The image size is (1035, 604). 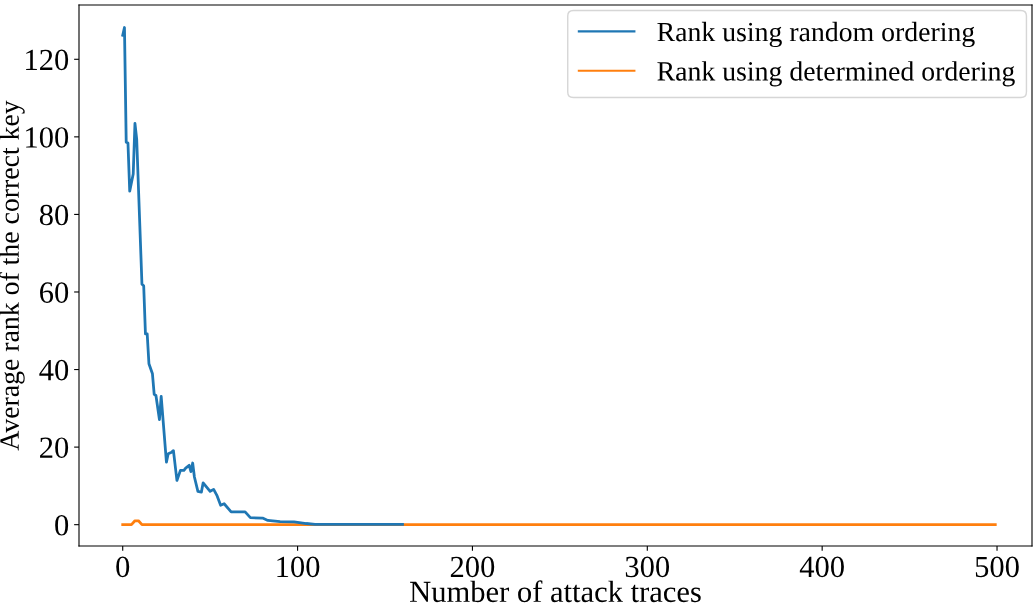 What do you see at coordinates (816, 34) in the screenshot?
I see `legend-label: Rank using random ordering` at bounding box center [816, 34].